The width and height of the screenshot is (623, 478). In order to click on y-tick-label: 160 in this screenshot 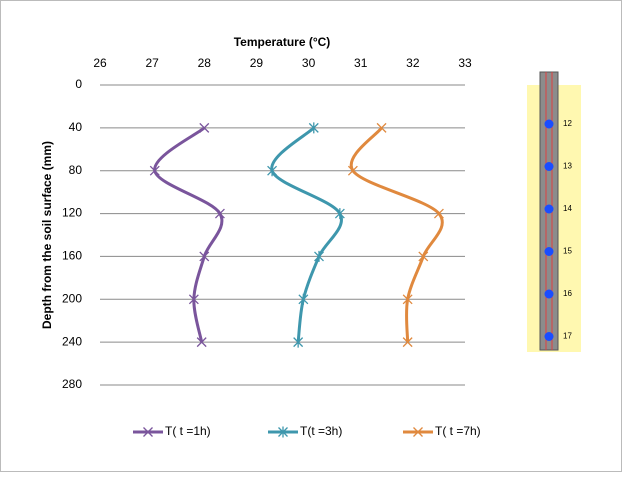, I will do `click(72, 256)`.